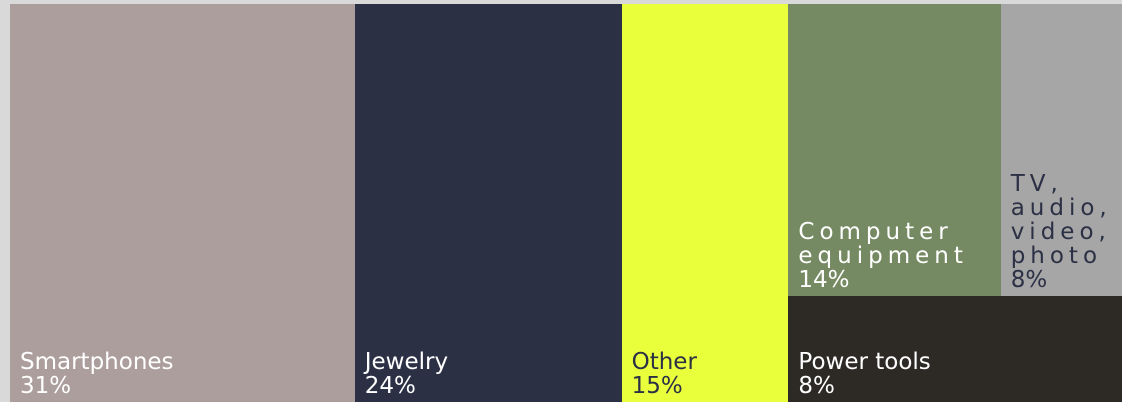  I want to click on label-smartphones: Smartphones 31%, so click(97, 374).